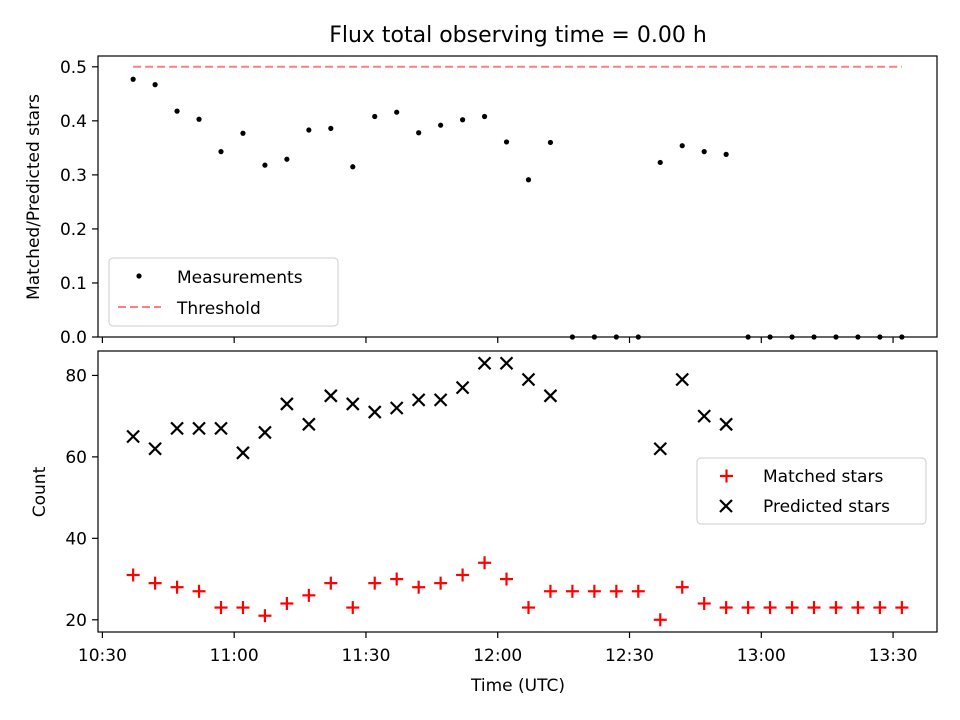 Image resolution: width=960 pixels, height=720 pixels. What do you see at coordinates (518, 35) in the screenshot?
I see `chart-title: Flux total observing time = 0.00 h` at bounding box center [518, 35].